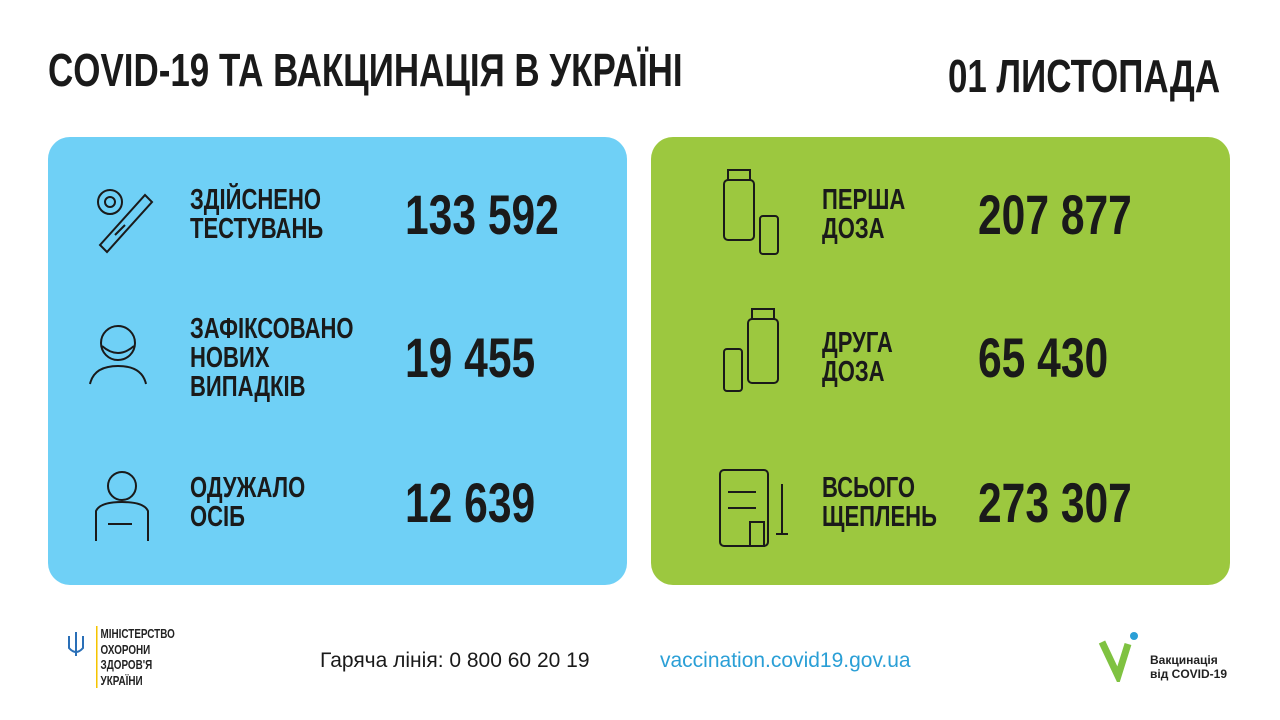  I want to click on stat-value: 12 639, so click(470, 502).